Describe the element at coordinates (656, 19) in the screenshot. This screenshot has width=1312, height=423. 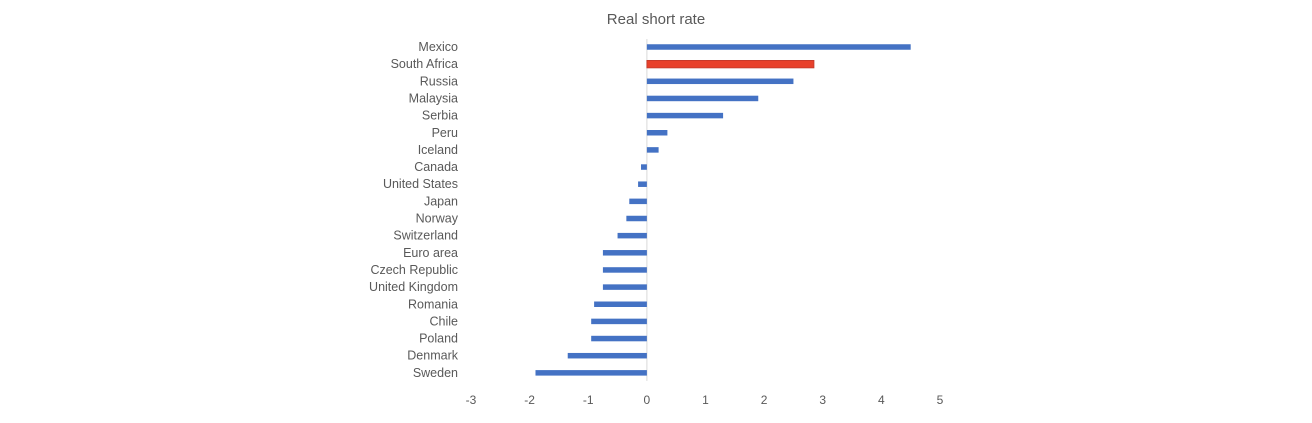
I see `chart-title: Real short rate` at that location.